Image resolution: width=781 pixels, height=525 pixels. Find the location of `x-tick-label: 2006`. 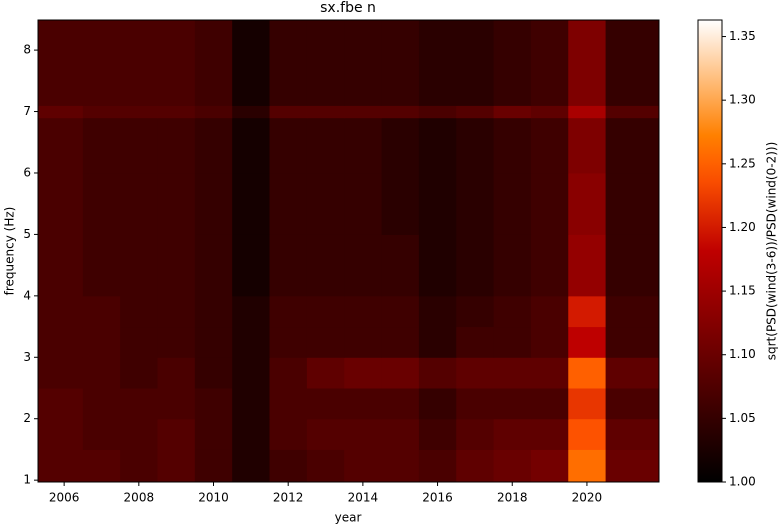

x-tick-label: 2006 is located at coordinates (64, 498).